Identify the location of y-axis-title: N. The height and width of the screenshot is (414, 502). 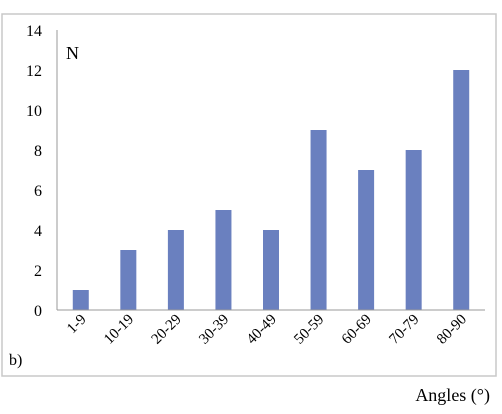
(72, 53).